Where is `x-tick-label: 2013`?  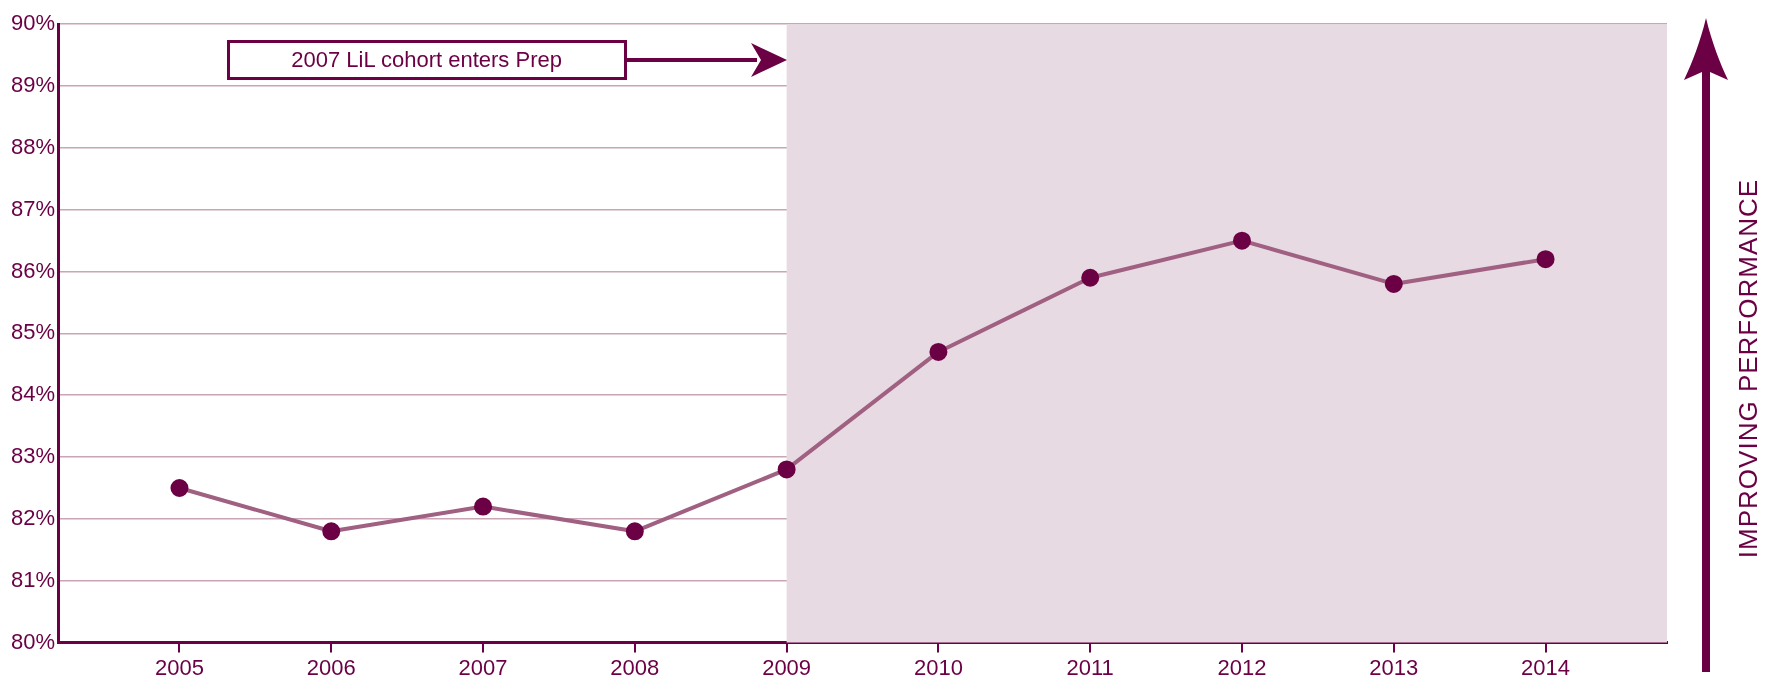 x-tick-label: 2013 is located at coordinates (1394, 667).